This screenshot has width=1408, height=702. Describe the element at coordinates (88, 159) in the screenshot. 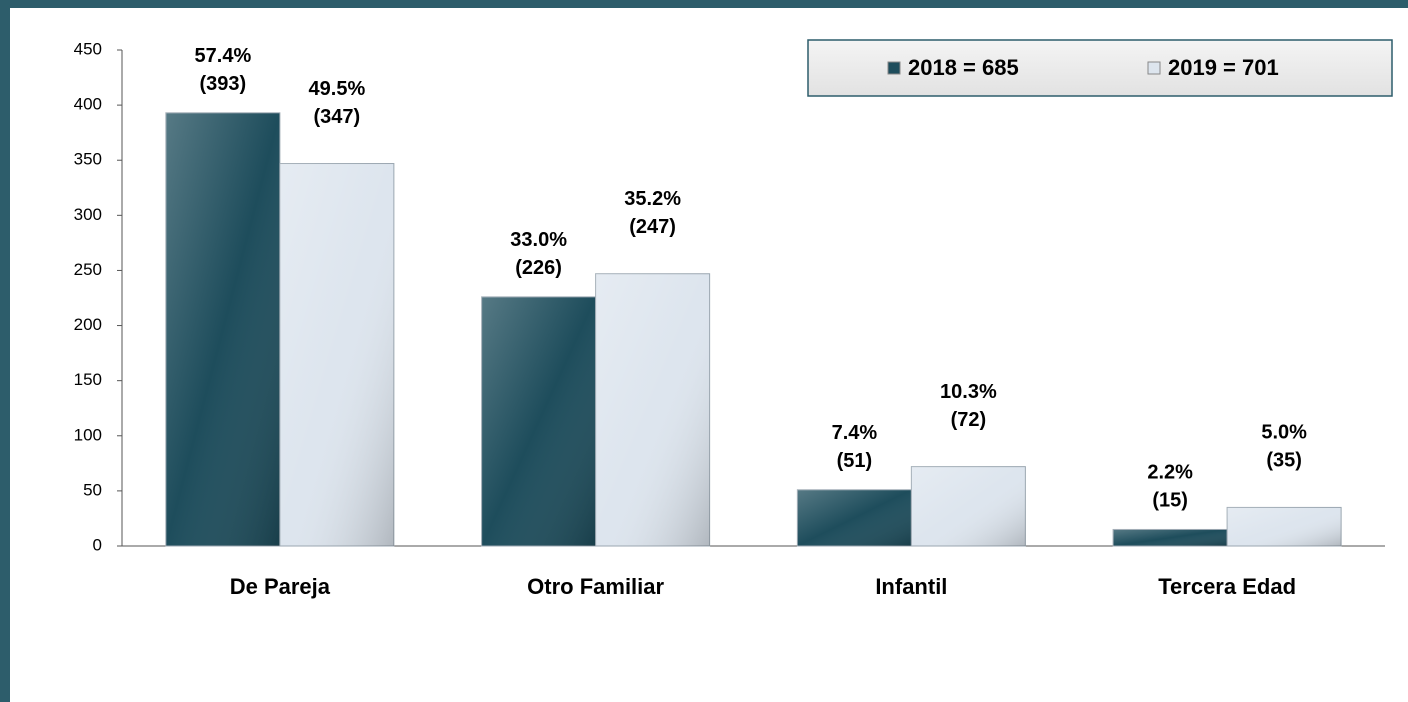

I see `y-tick-label: 350` at that location.